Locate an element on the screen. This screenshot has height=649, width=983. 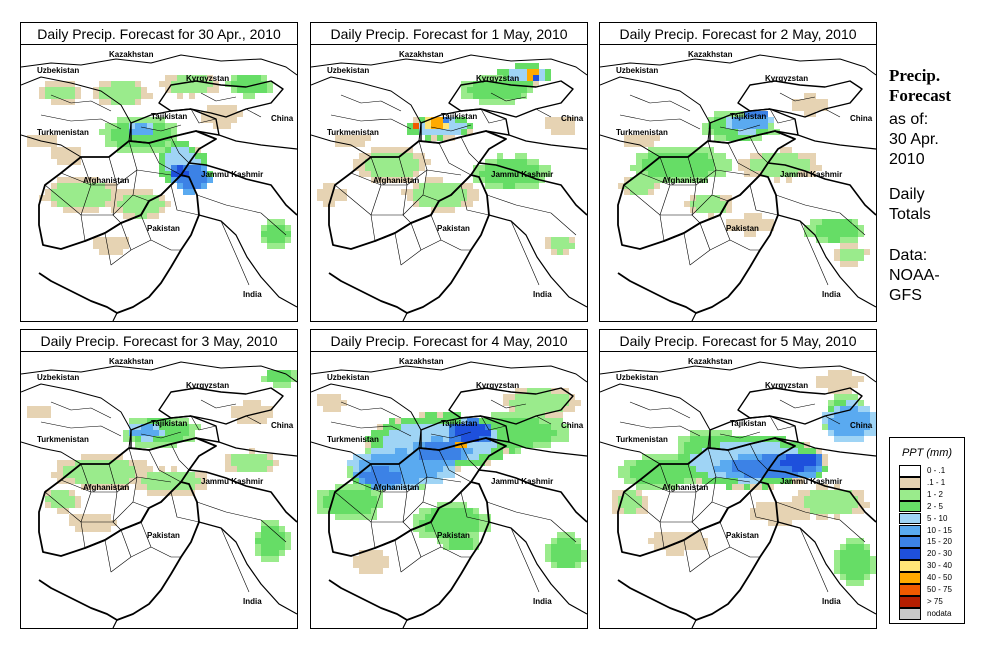
panel-title: Daily Precip. Forecast for 1 May, 2010 is located at coordinates (449, 34).